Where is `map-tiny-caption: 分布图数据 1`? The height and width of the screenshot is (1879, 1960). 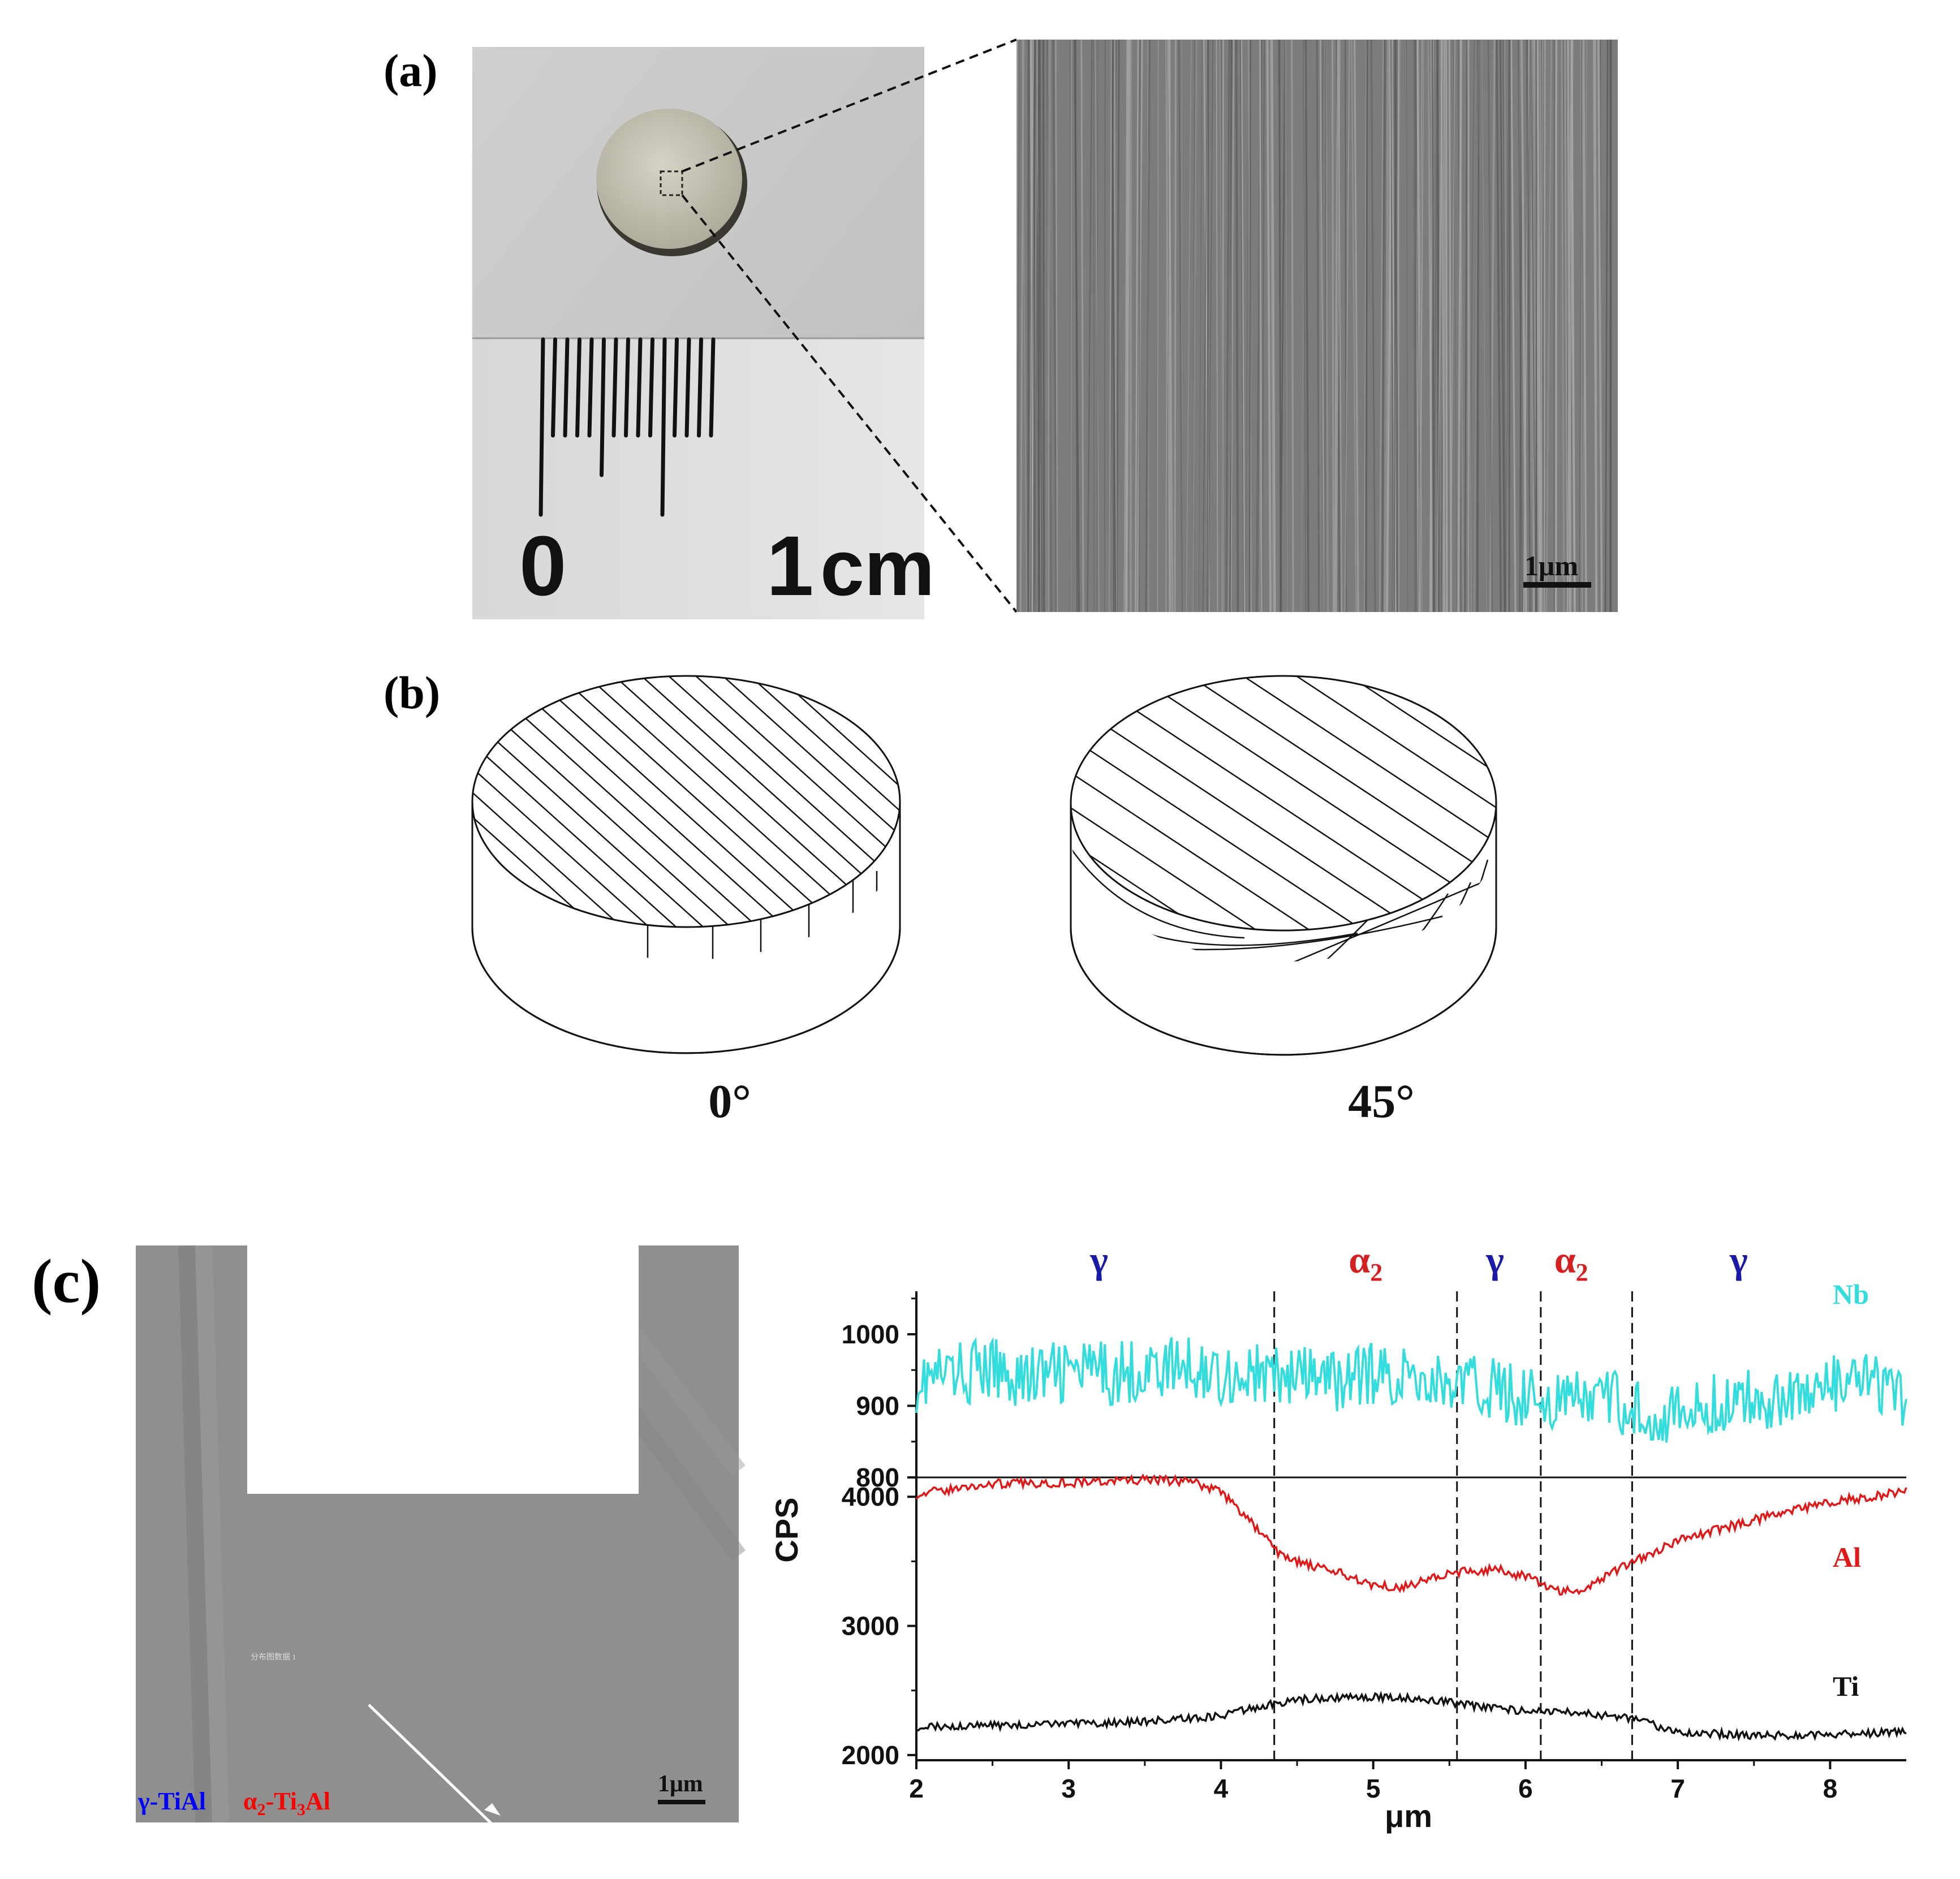 map-tiny-caption: 分布图数据 1 is located at coordinates (273, 1658).